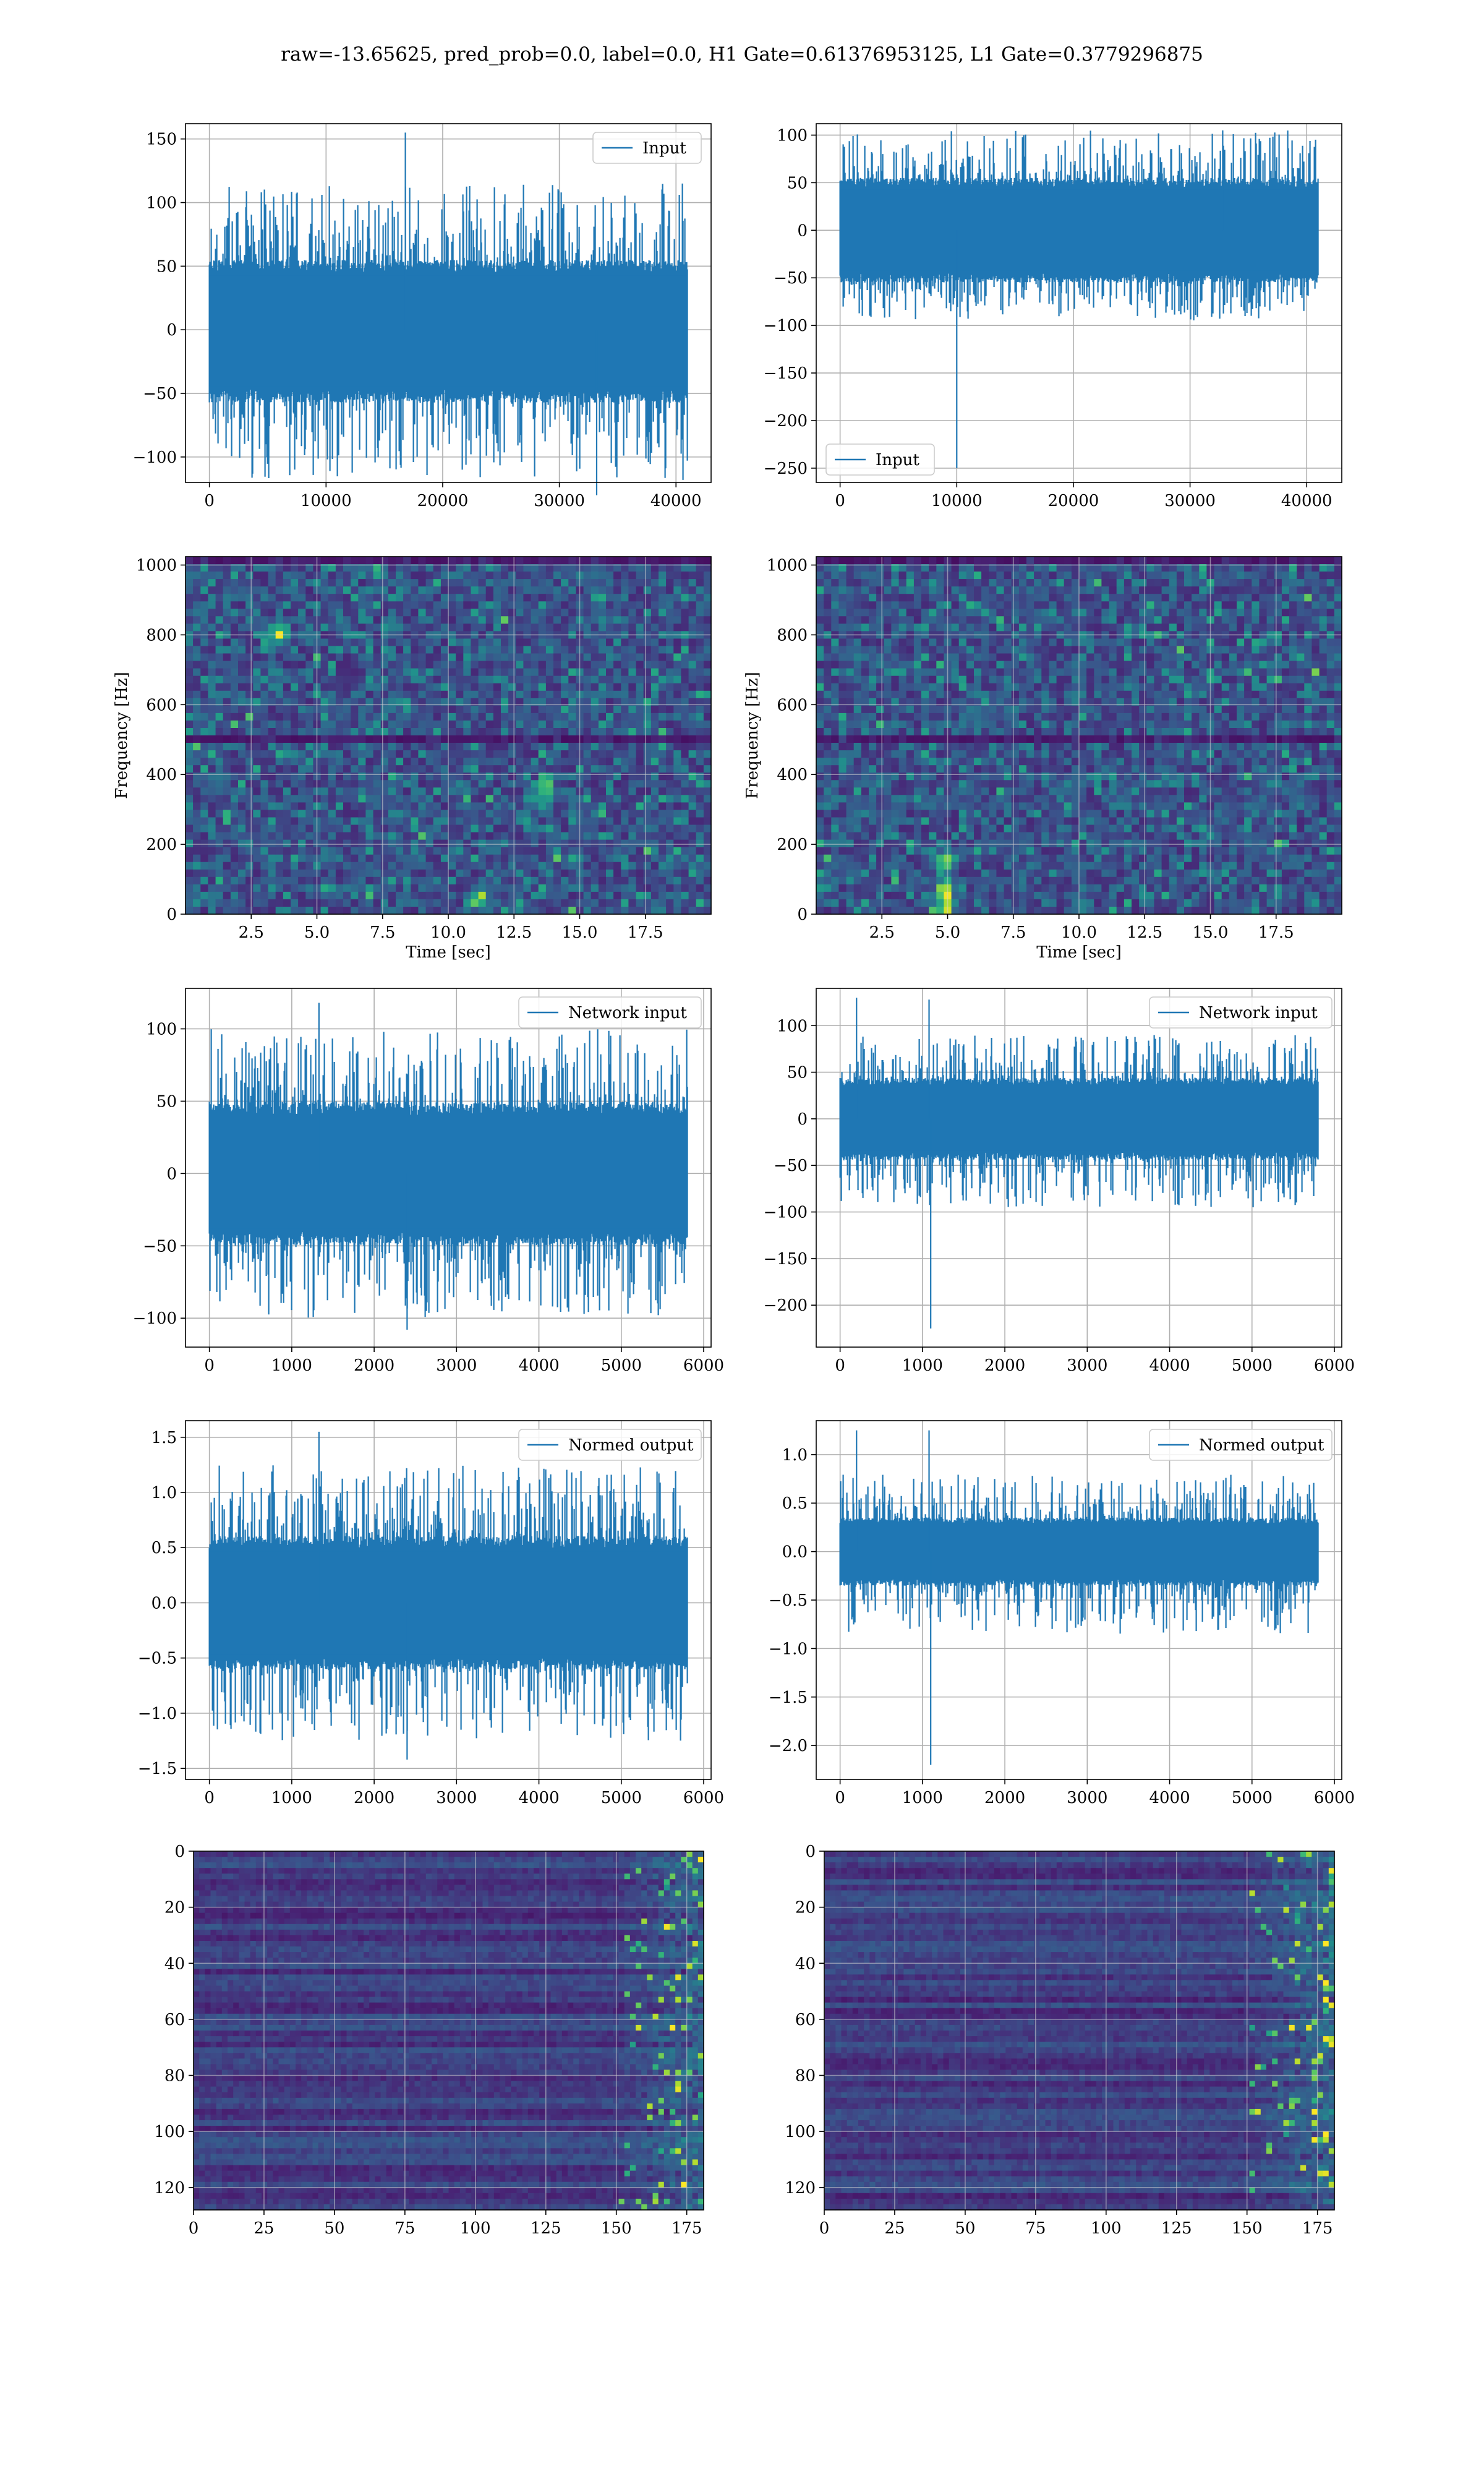 The height and width of the screenshot is (2474, 1484). I want to click on y-tick-label: 0, so click(171, 330).